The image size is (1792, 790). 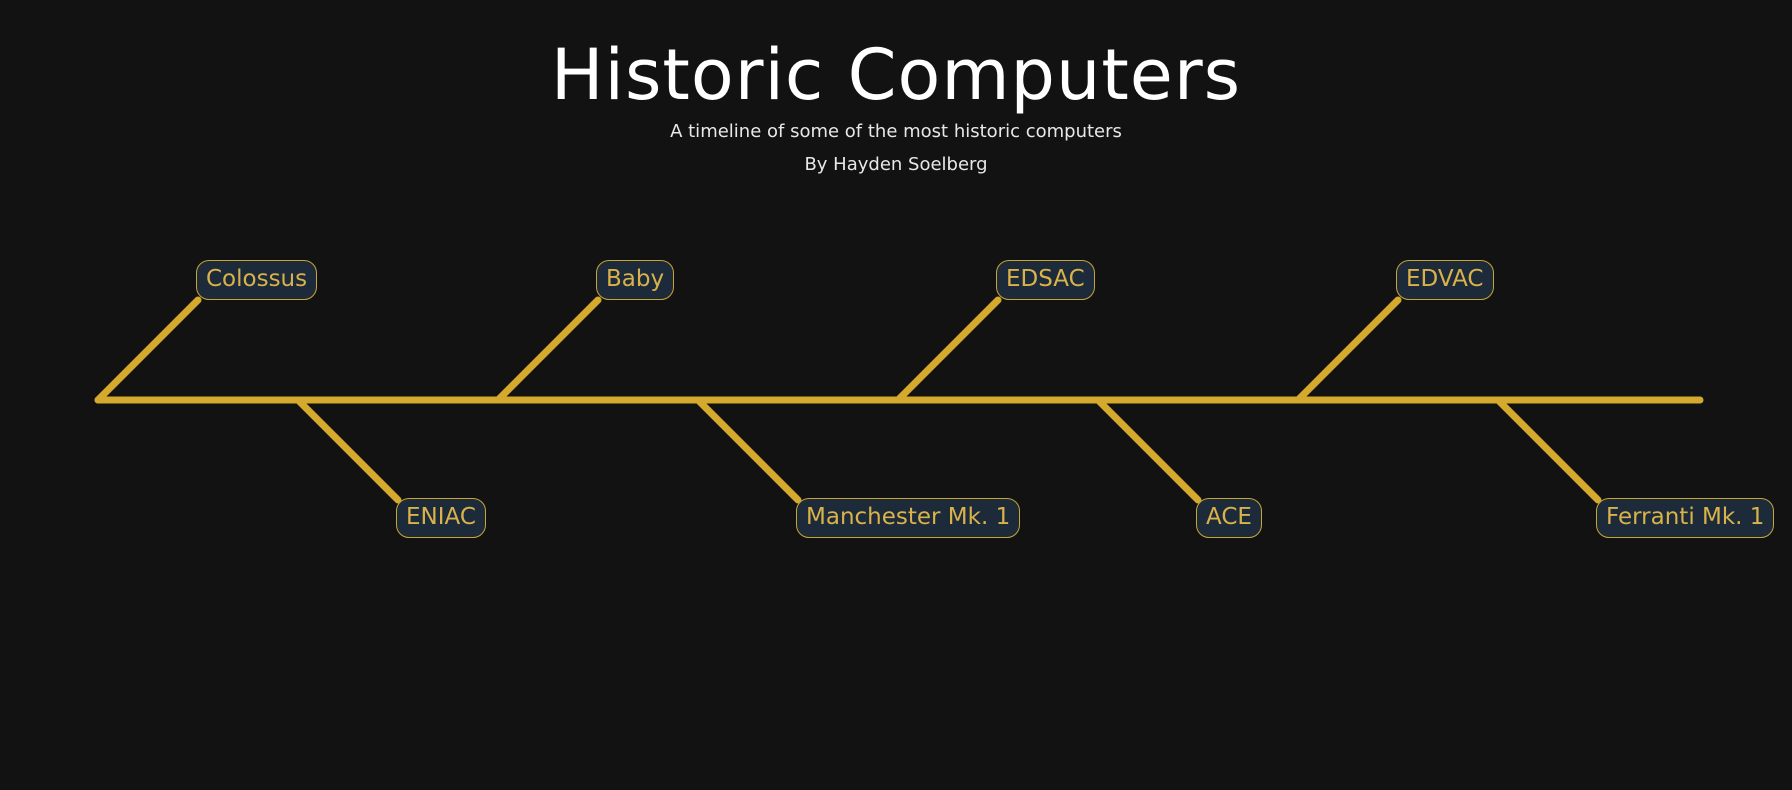 What do you see at coordinates (441, 518) in the screenshot?
I see `timeline-node: ENIAC` at bounding box center [441, 518].